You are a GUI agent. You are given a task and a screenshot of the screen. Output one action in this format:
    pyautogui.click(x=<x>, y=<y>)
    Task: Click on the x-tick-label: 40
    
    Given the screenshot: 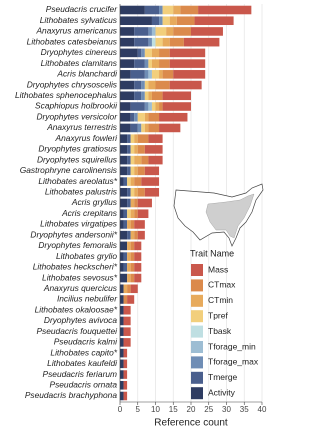 What is the action you would take?
    pyautogui.click(x=262, y=409)
    